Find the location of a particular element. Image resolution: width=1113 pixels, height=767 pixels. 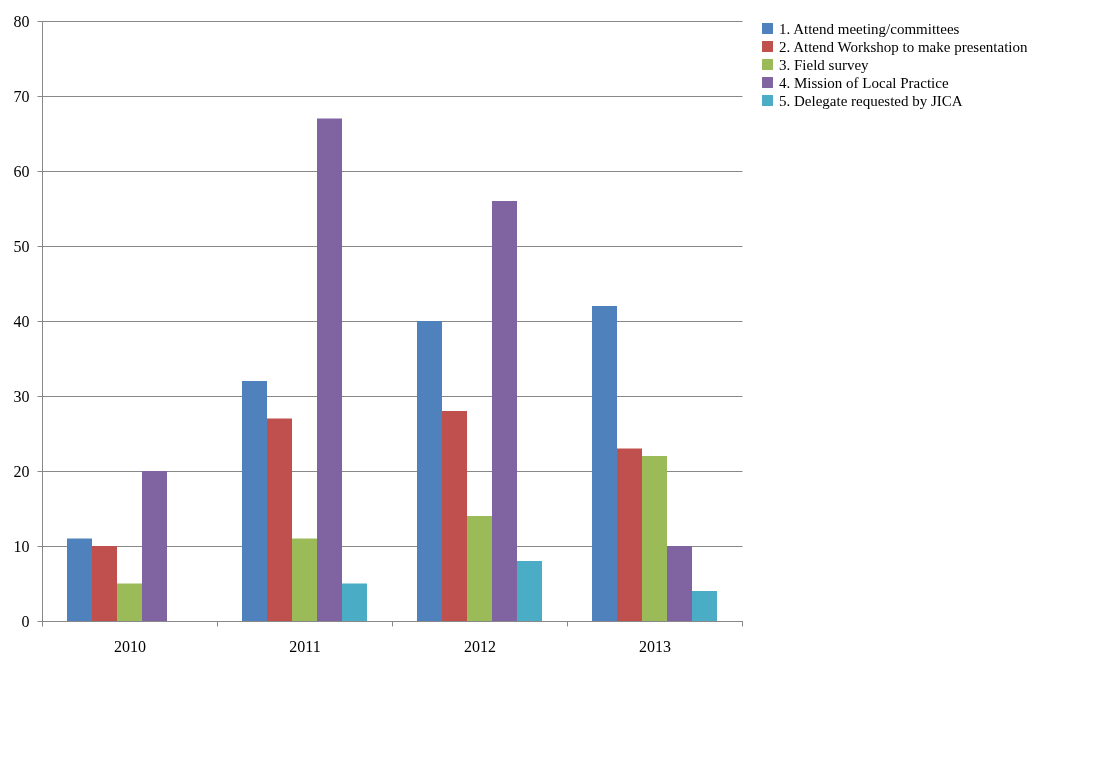

x-tick-label: 2013 is located at coordinates (655, 646).